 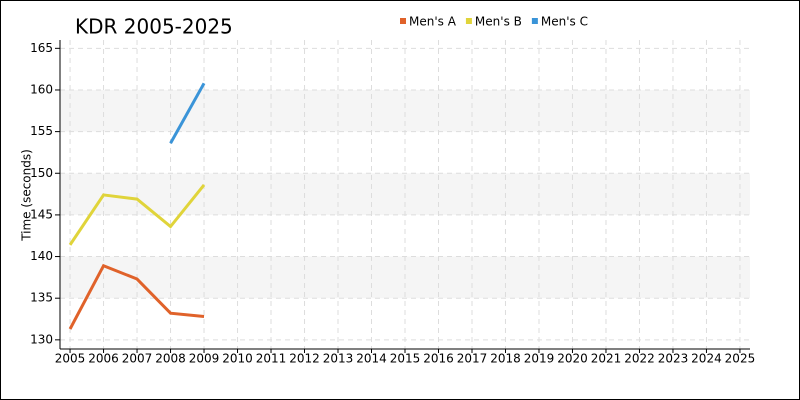 I want to click on legend-label: Men's C, so click(x=564, y=22).